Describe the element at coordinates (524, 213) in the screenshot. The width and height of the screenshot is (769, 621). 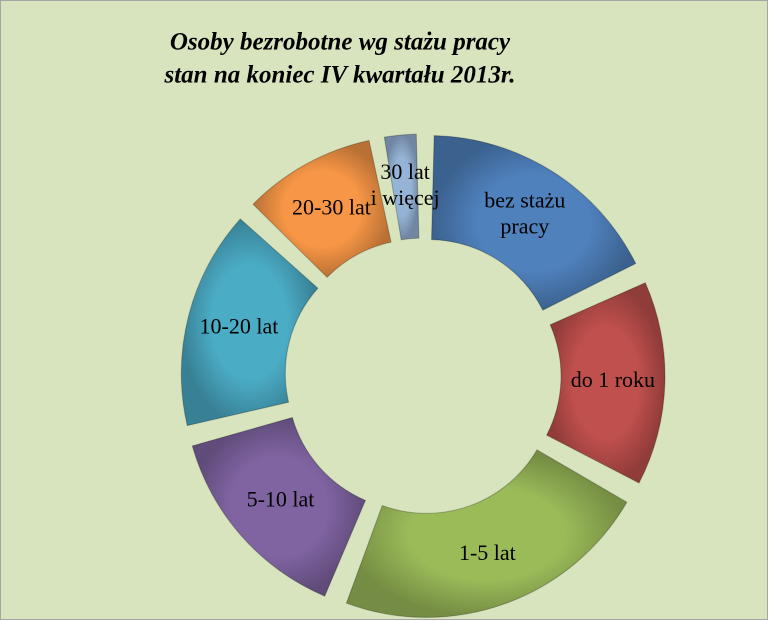
I see `segment-label: bez stażu pracy` at that location.